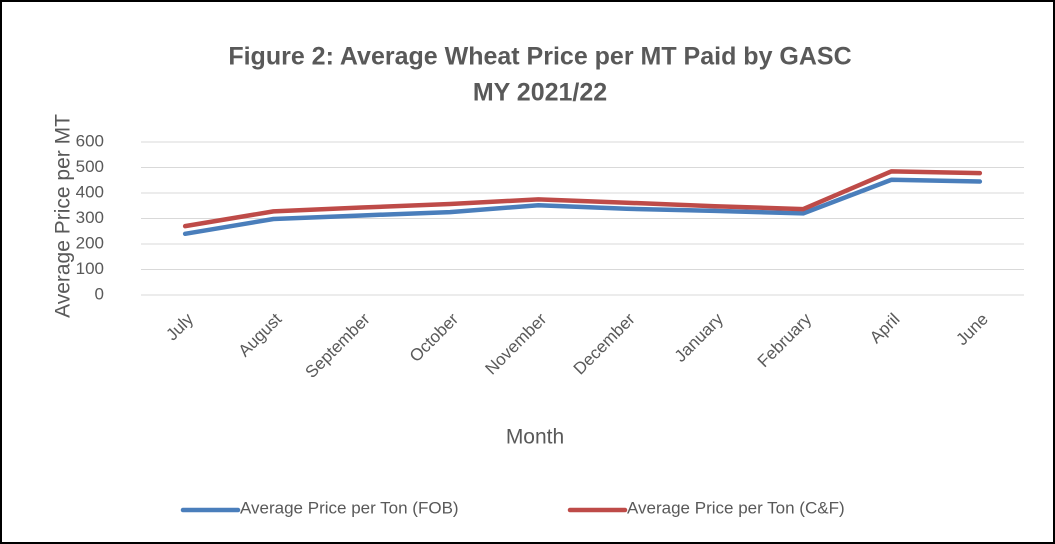 Image resolution: width=1055 pixels, height=544 pixels. I want to click on y-tick-label: 500, so click(90, 166).